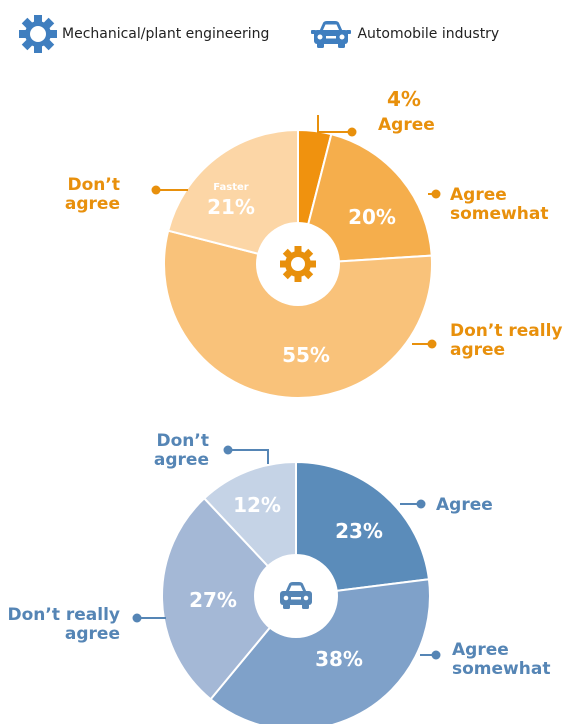 The image size is (567, 724). I want to click on mechanical-slice-dont-agree, so click(232, 197).